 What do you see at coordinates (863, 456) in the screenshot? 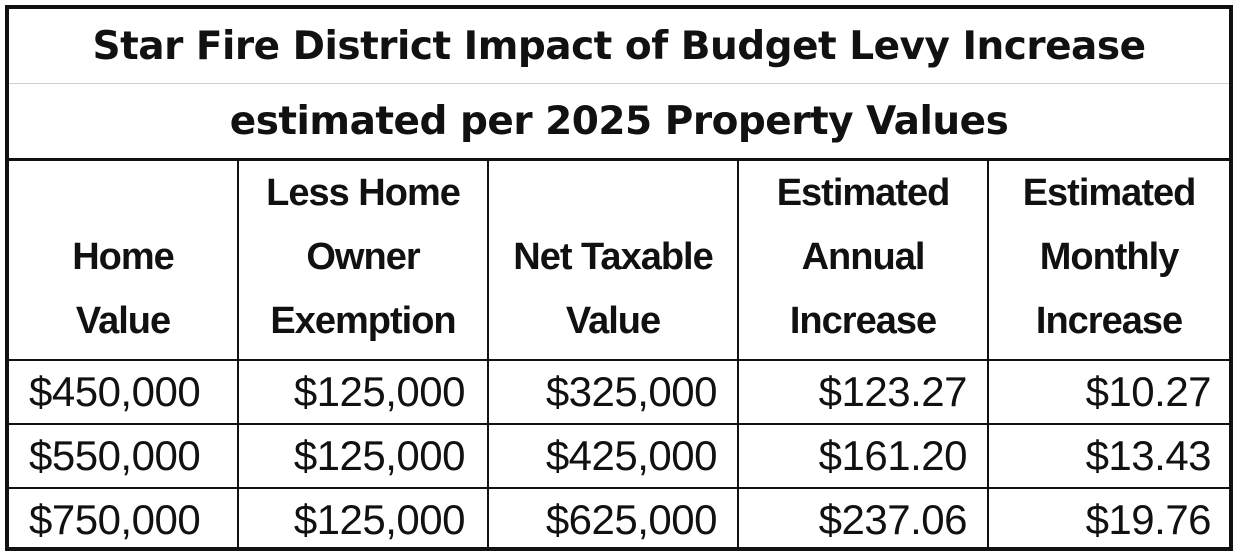
I see `cell-annual-increase: $161.20` at bounding box center [863, 456].